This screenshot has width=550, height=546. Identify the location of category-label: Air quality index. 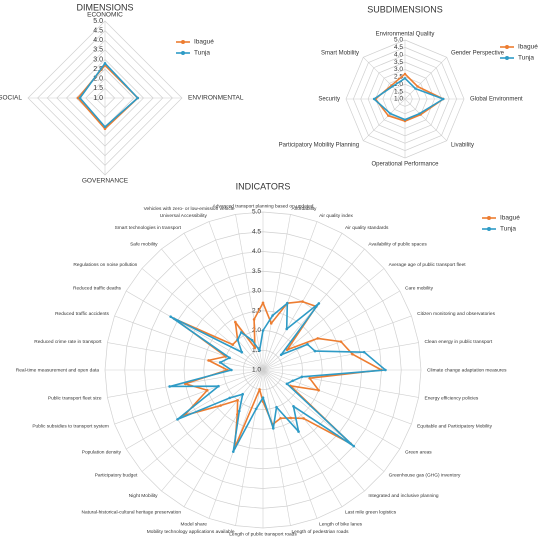
(336, 216).